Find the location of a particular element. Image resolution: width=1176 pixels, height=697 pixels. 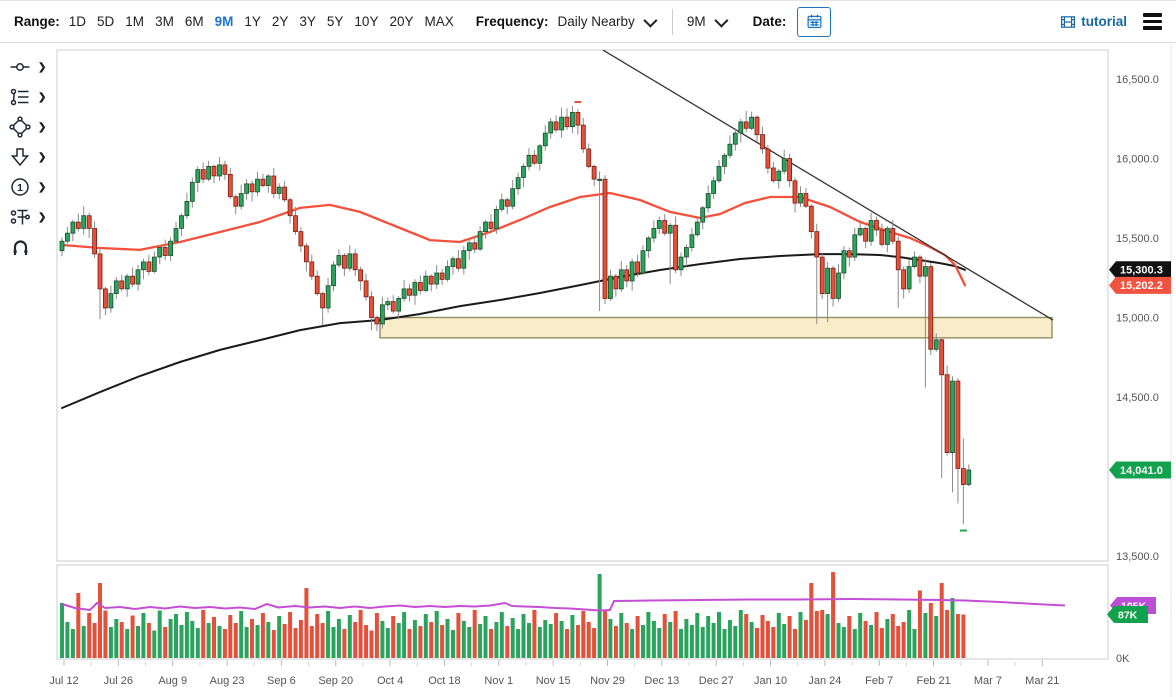

toolbar-divider is located at coordinates (672, 21).